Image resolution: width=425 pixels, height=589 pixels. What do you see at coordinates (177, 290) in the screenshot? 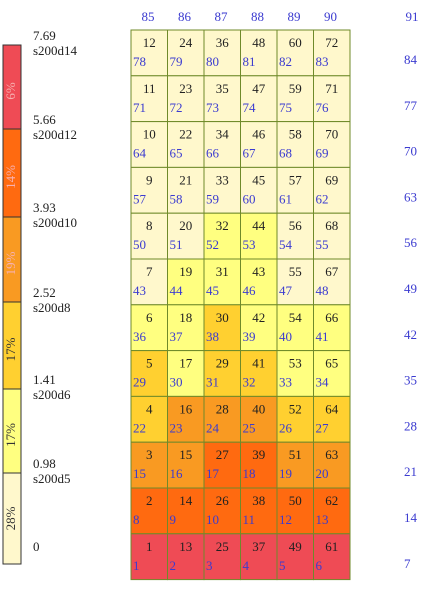
I see `cell-bottom-number: 44` at bounding box center [177, 290].